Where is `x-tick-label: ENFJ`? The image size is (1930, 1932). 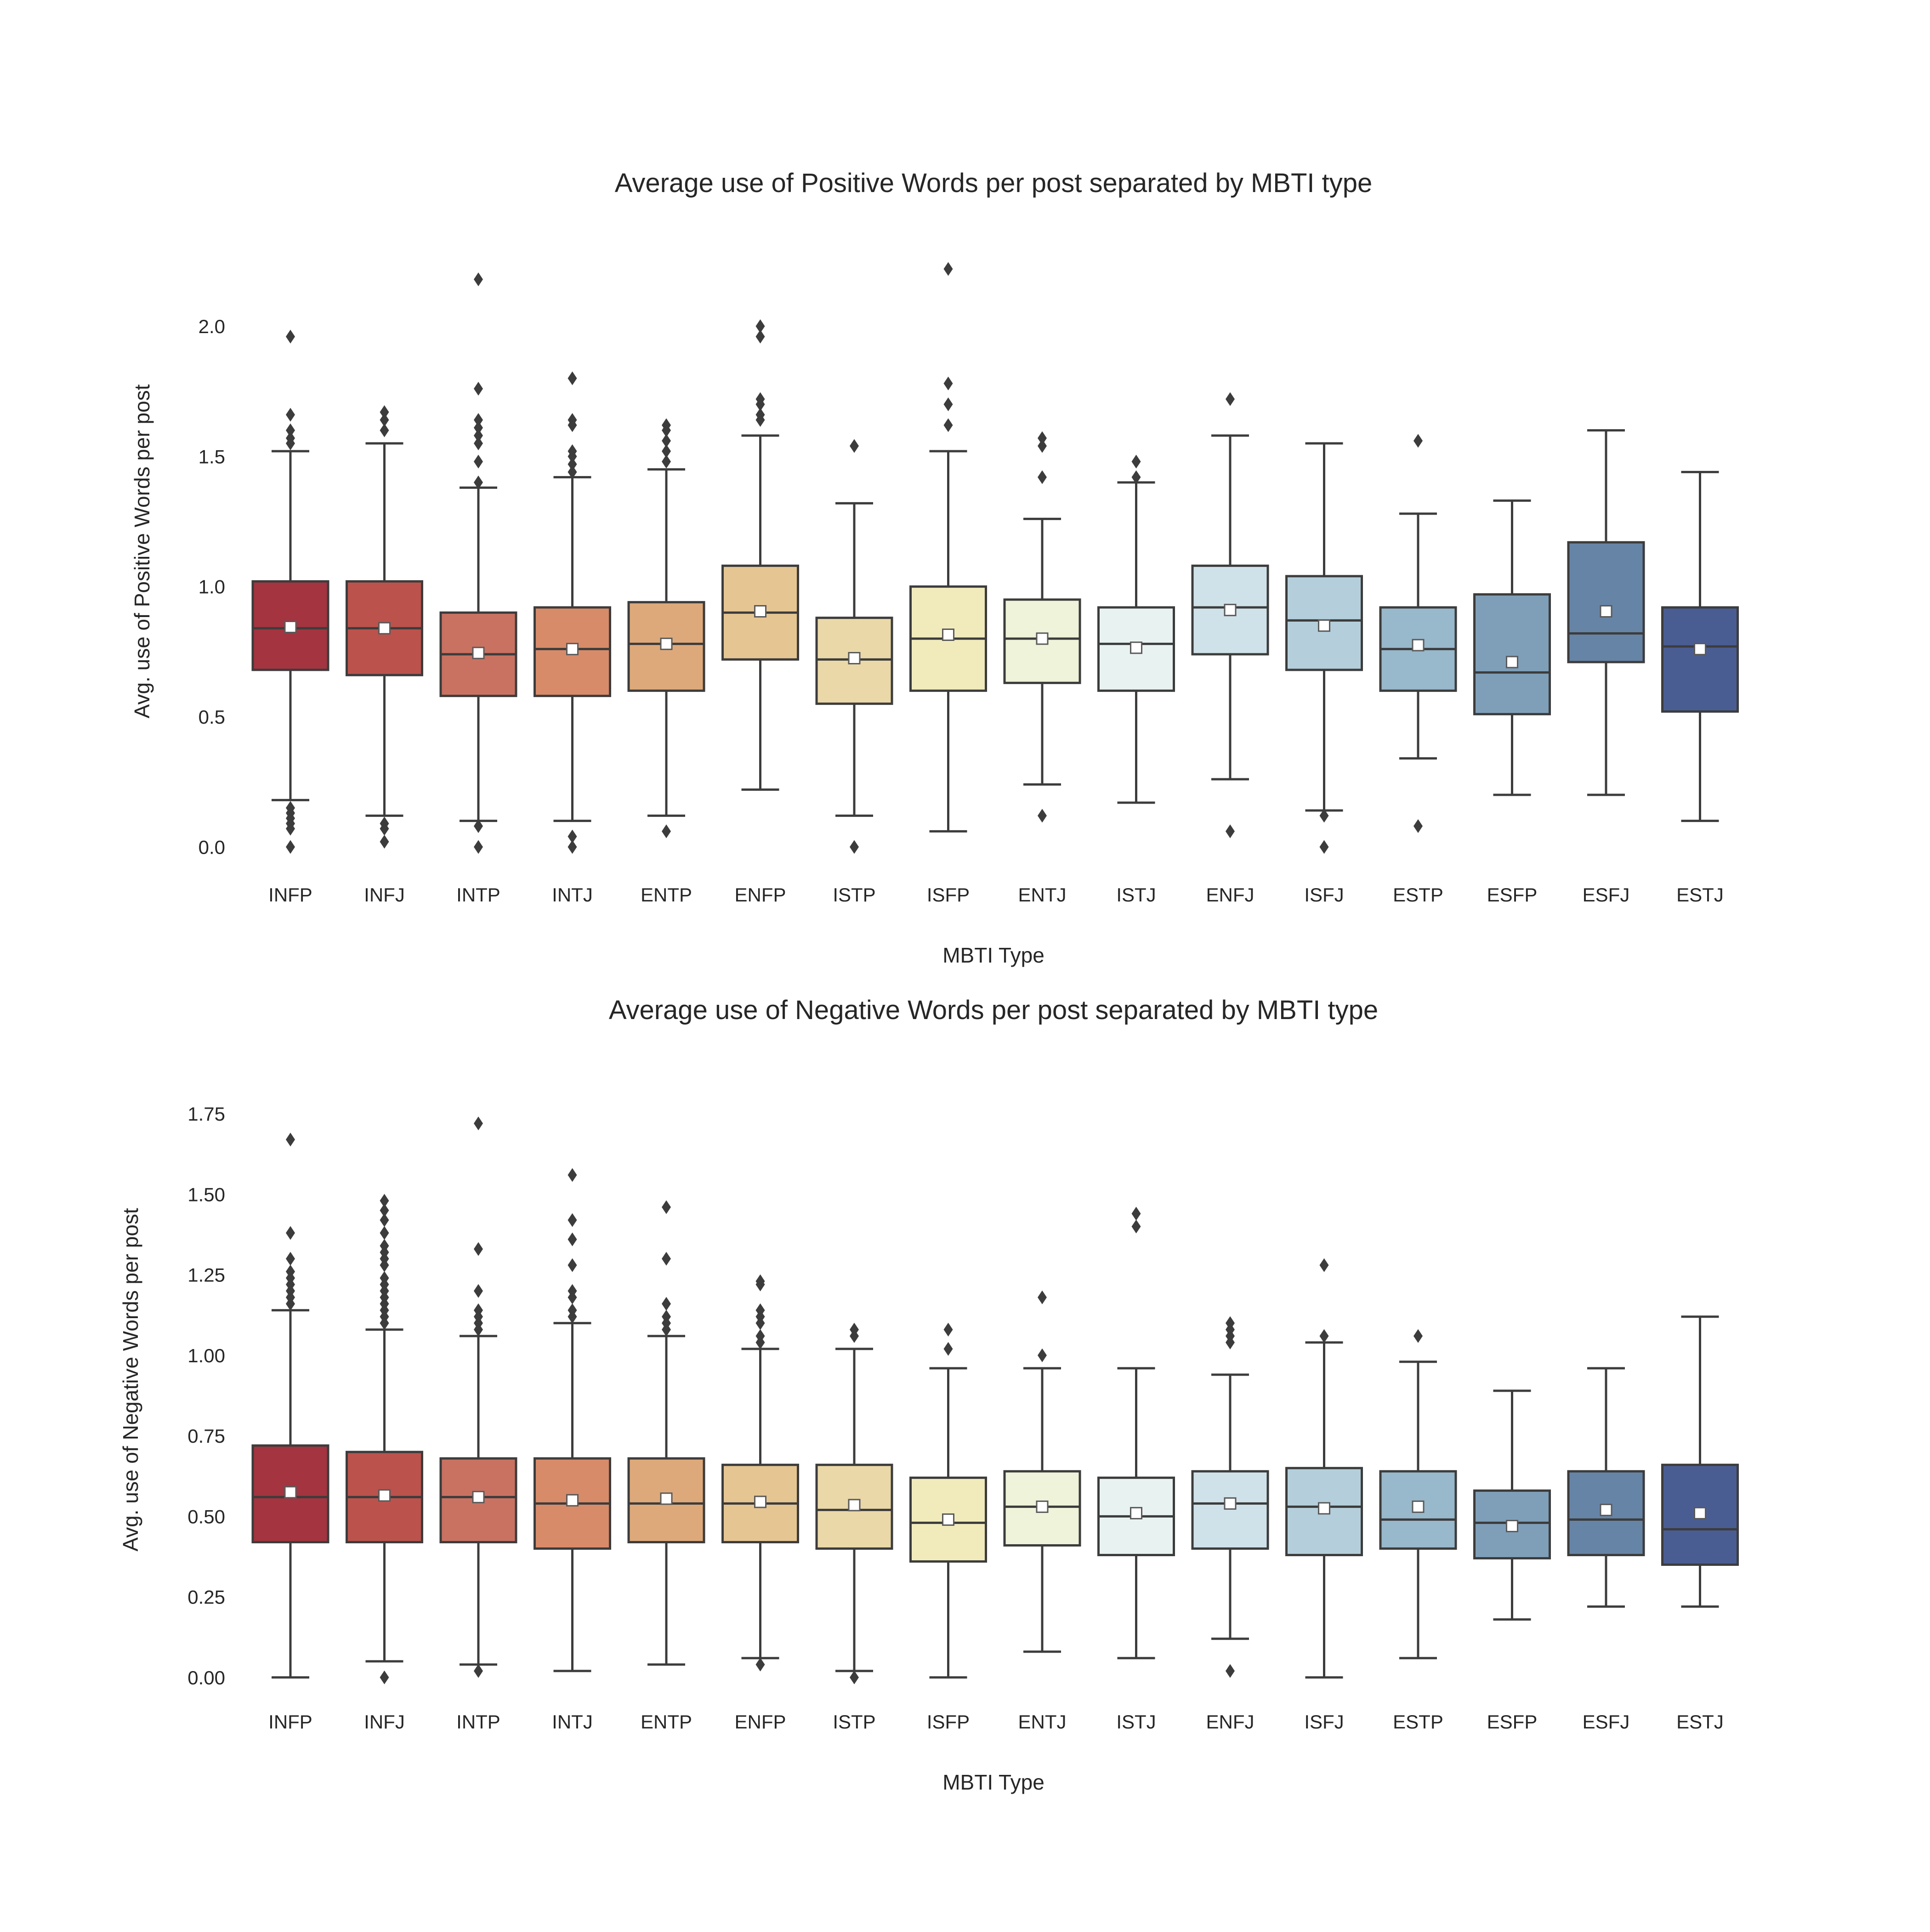
x-tick-label: ENFJ is located at coordinates (1230, 1722).